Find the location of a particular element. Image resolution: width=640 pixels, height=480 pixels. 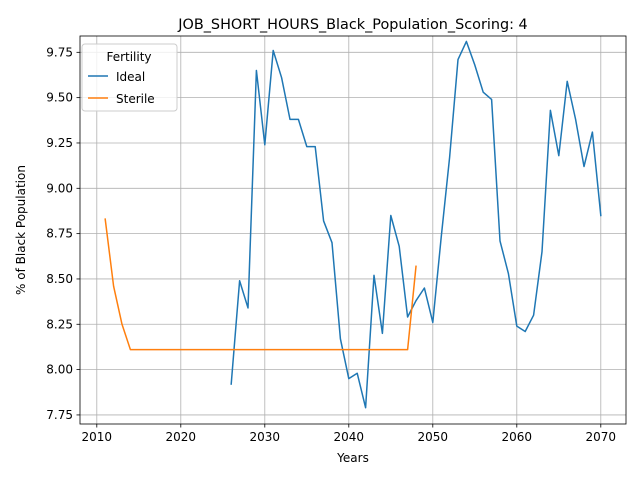

series-line-sterile is located at coordinates (260, 284).